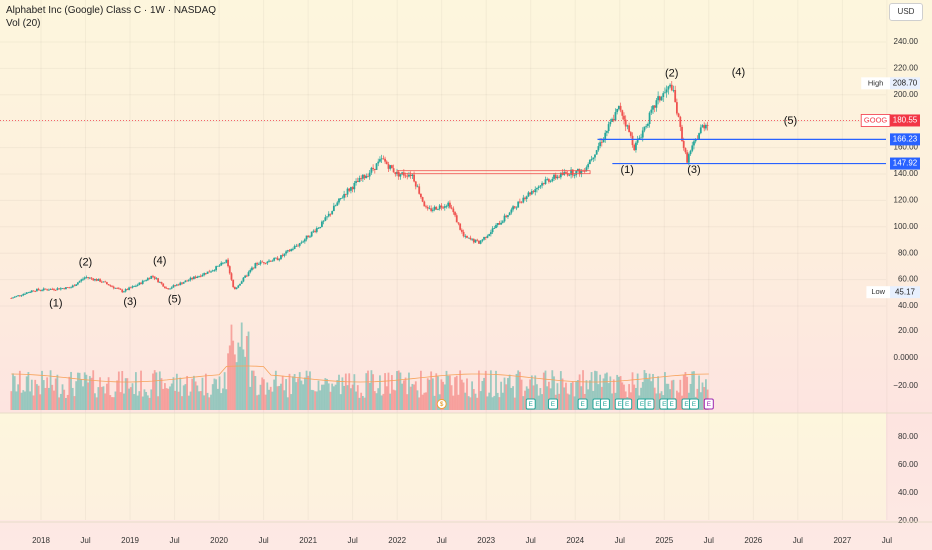 Image resolution: width=932 pixels, height=550 pixels. I want to click on low-marker, so click(893, 292).